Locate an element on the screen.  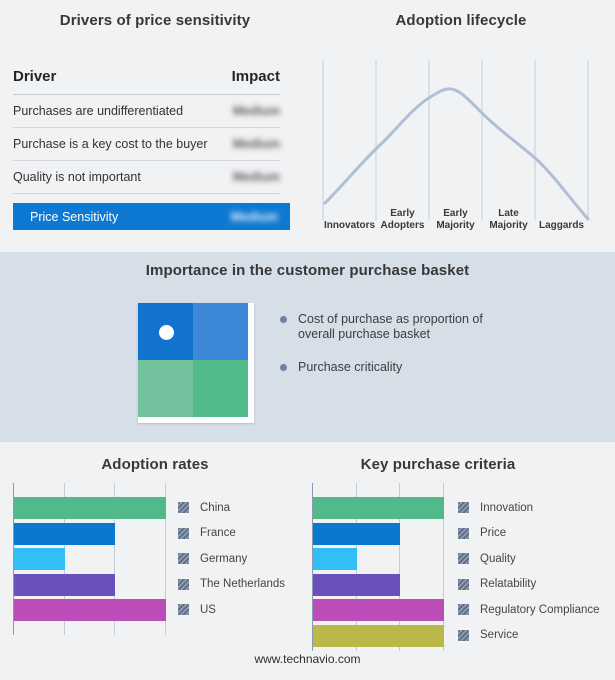
quadrant-bottom-left is located at coordinates (165, 388).